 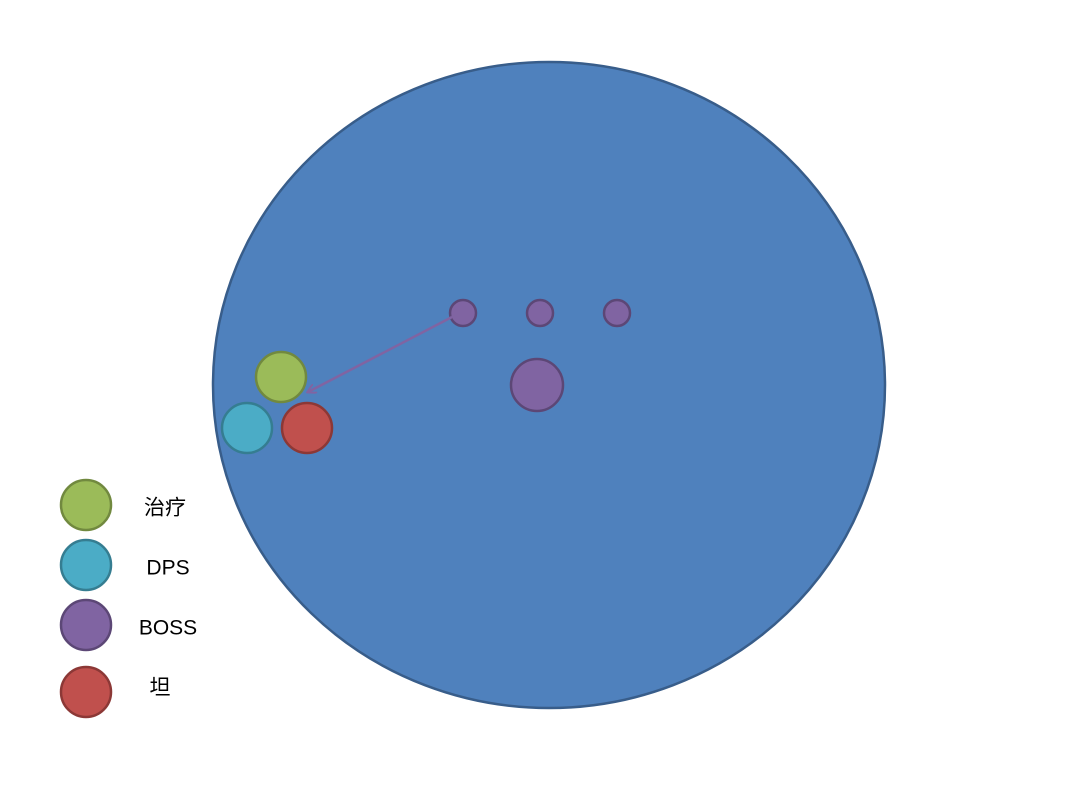 I want to click on legend-label: DPS, so click(x=167, y=568).